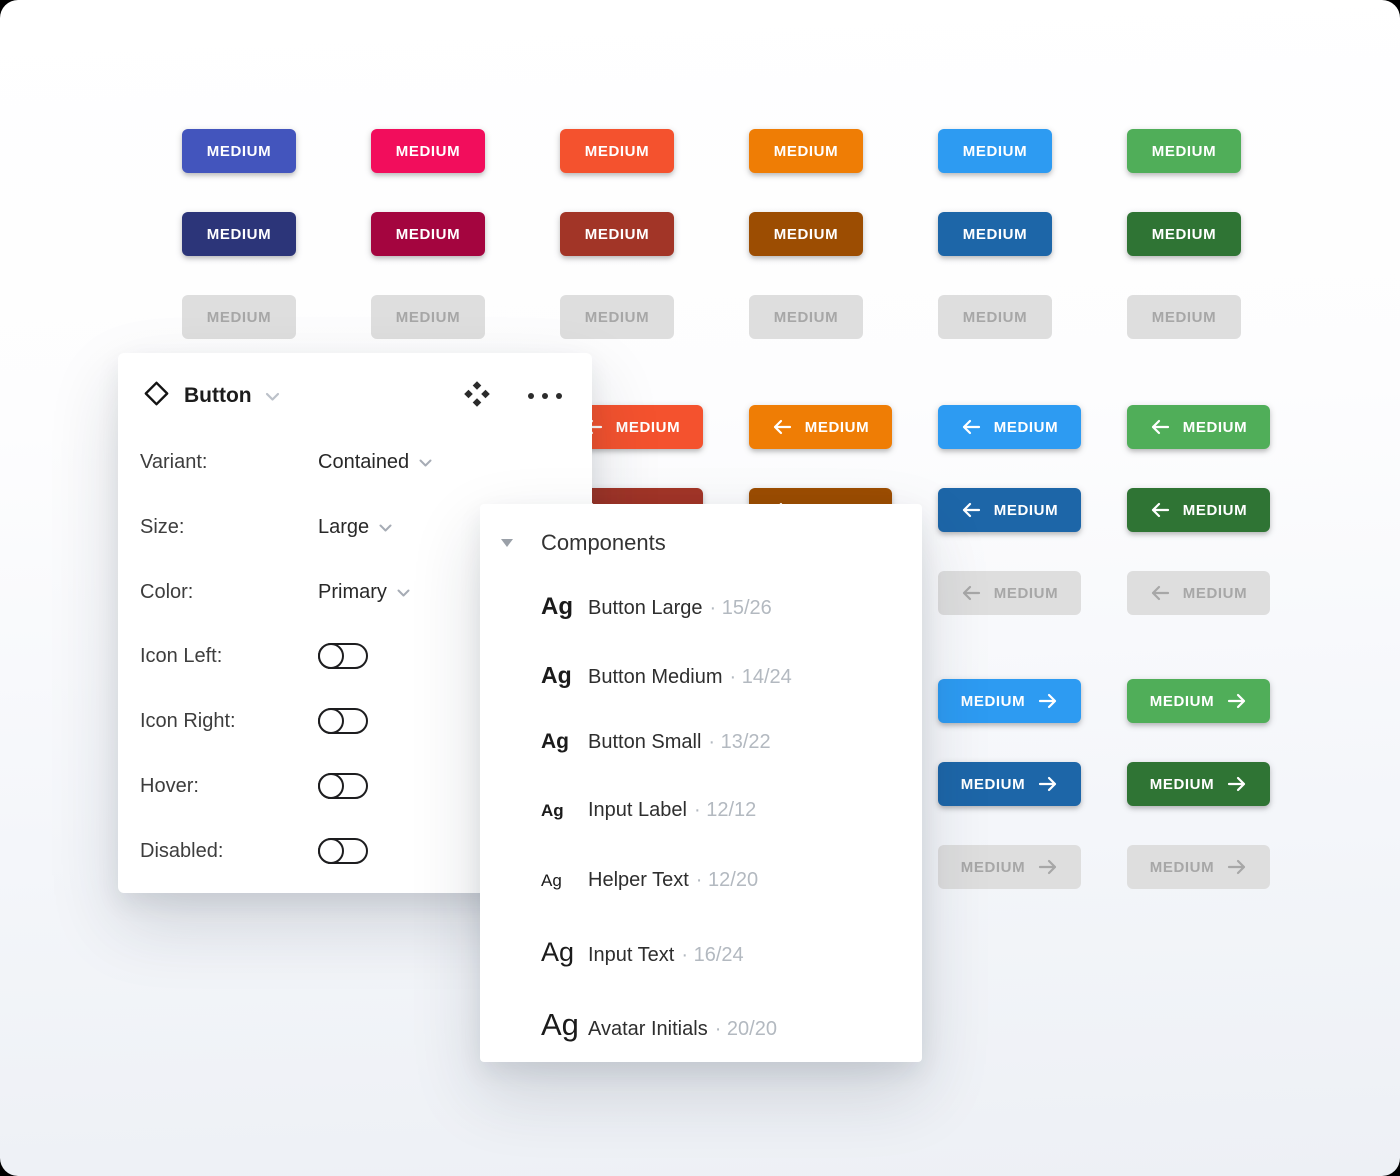 The image size is (1400, 1176). I want to click on panel-title: Button, so click(218, 395).